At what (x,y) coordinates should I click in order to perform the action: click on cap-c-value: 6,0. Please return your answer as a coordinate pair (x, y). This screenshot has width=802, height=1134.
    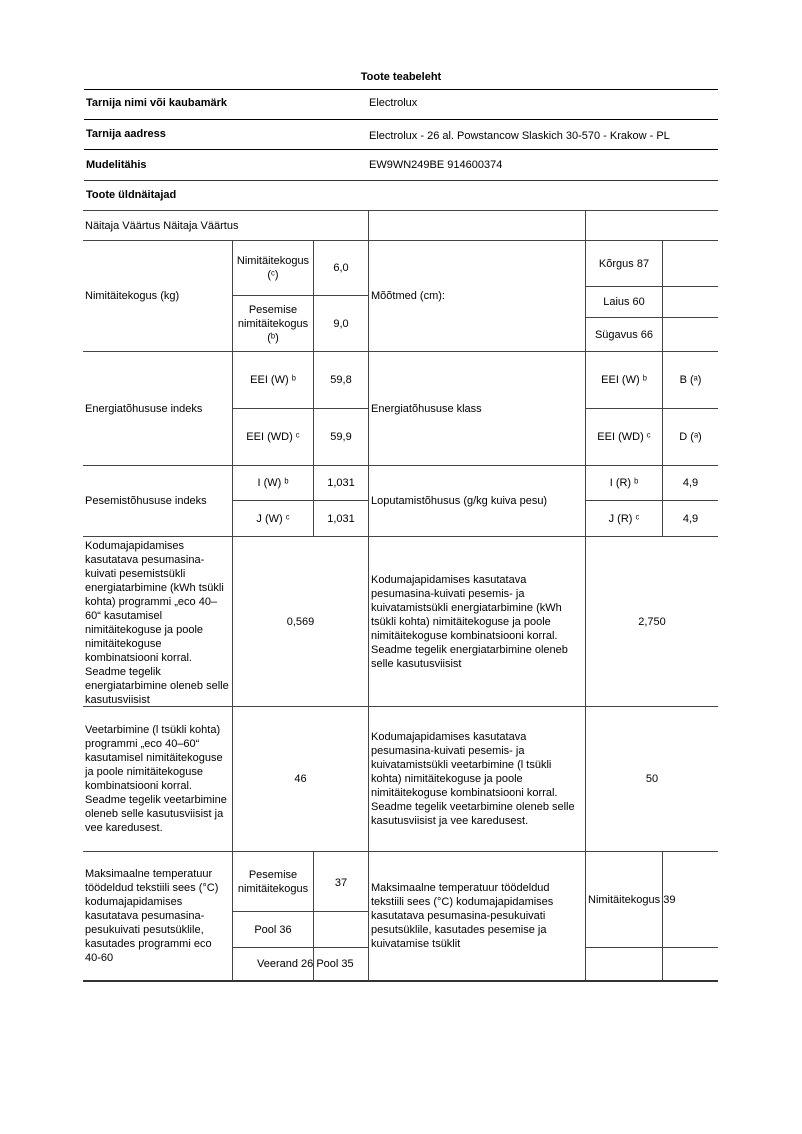
    Looking at the image, I should click on (341, 268).